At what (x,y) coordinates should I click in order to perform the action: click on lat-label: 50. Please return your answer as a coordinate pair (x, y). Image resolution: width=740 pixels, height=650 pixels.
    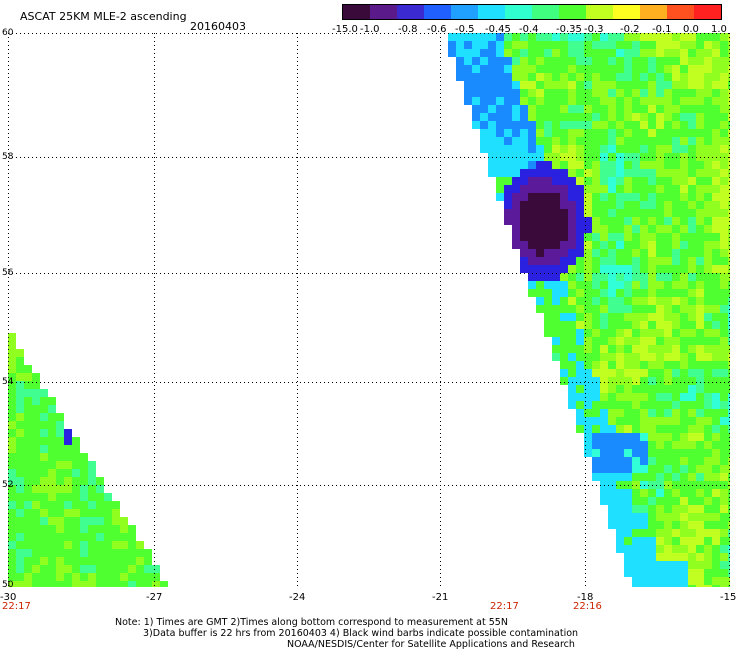
    Looking at the image, I should click on (8, 585).